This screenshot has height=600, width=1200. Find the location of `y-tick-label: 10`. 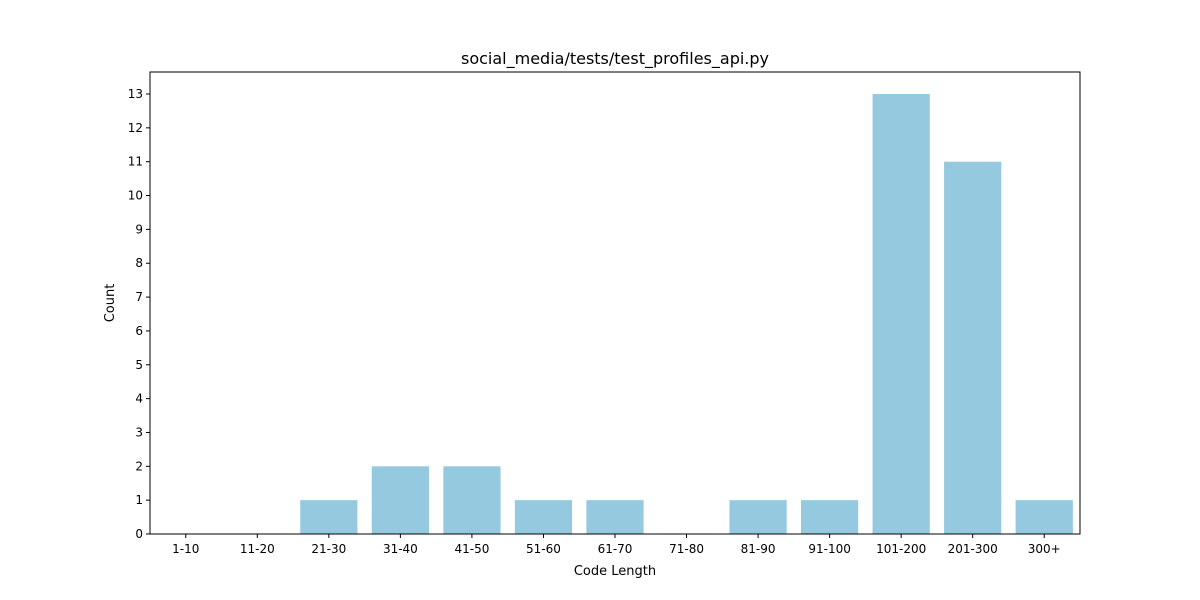

y-tick-label: 10 is located at coordinates (135, 196).